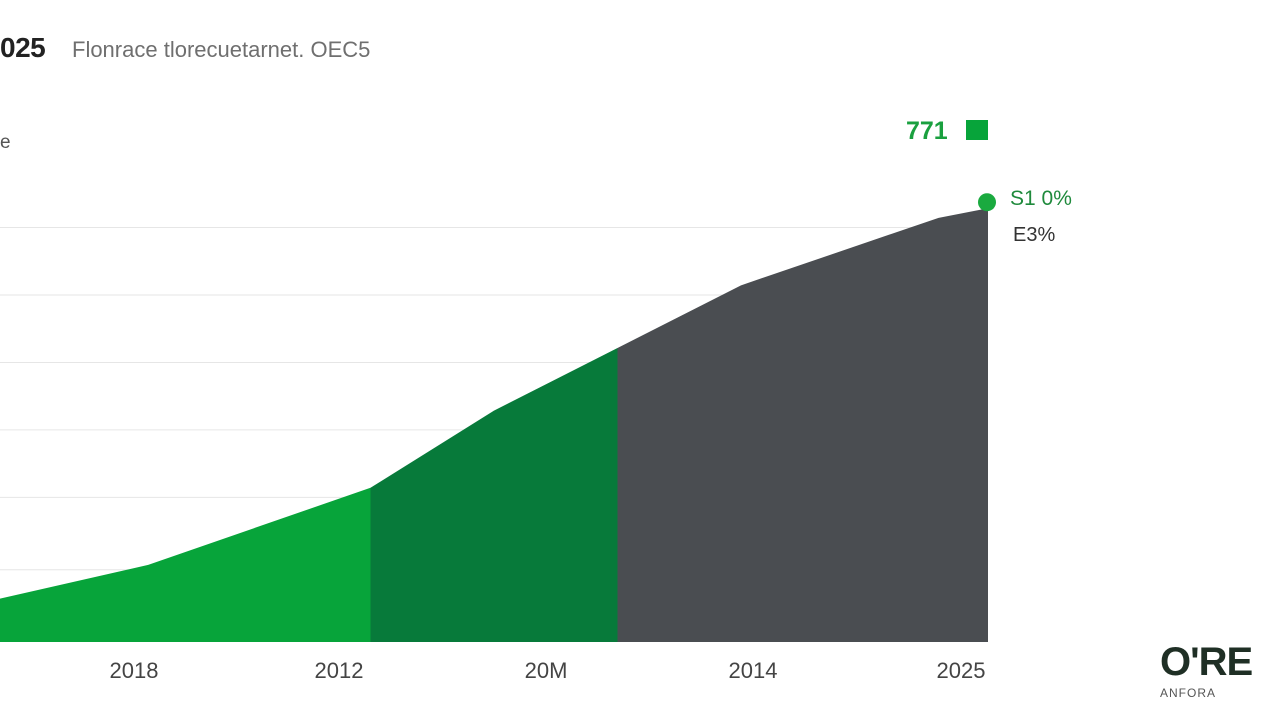 This screenshot has width=1280, height=720. I want to click on chart-title-year: 025, so click(23, 47).